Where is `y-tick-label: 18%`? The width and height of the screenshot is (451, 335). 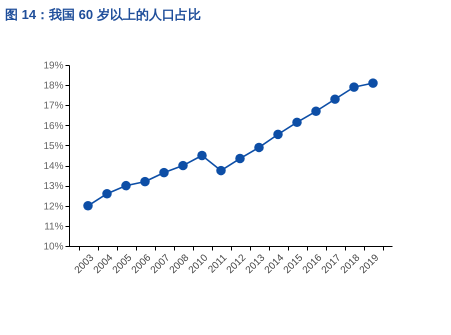
y-tick-label: 18% is located at coordinates (53, 86).